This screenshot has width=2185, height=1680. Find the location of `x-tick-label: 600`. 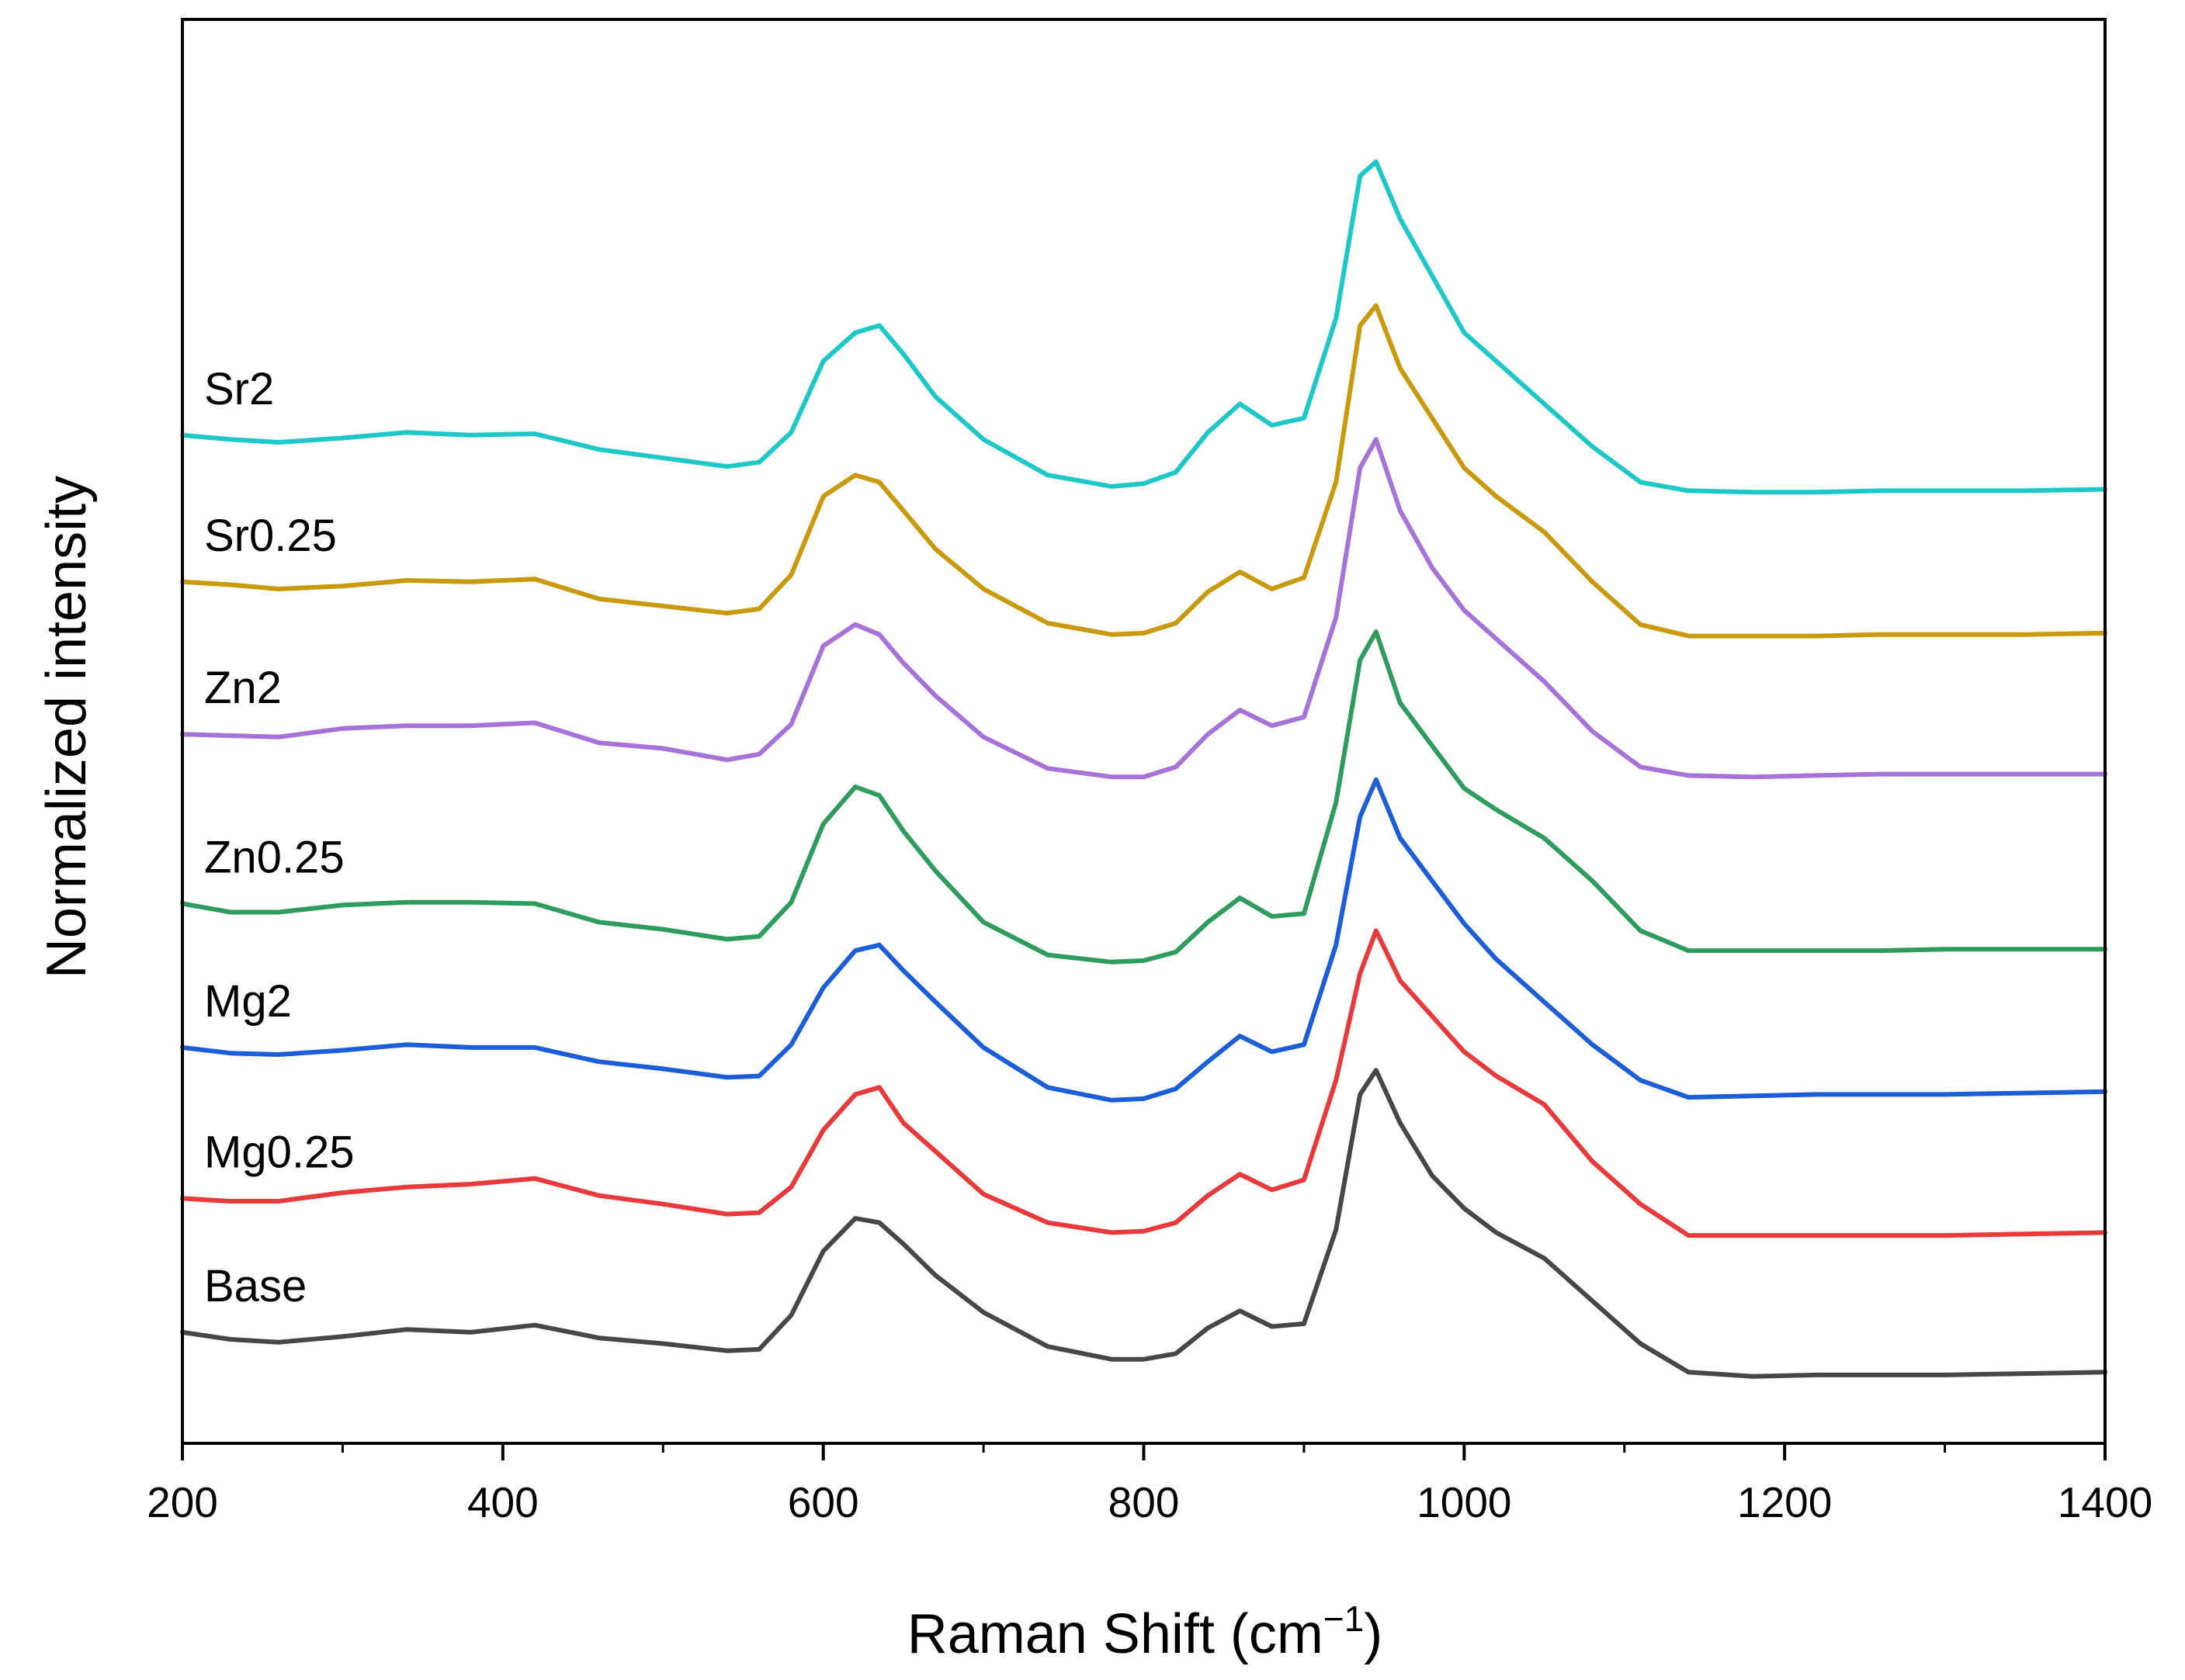

x-tick-label: 600 is located at coordinates (823, 1502).